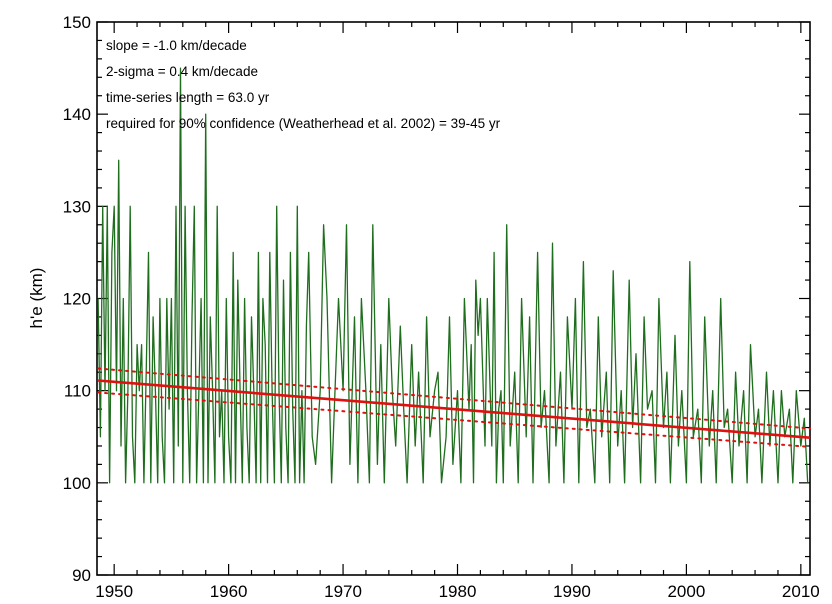  I want to click on y-tick-label: 90, so click(81, 575).